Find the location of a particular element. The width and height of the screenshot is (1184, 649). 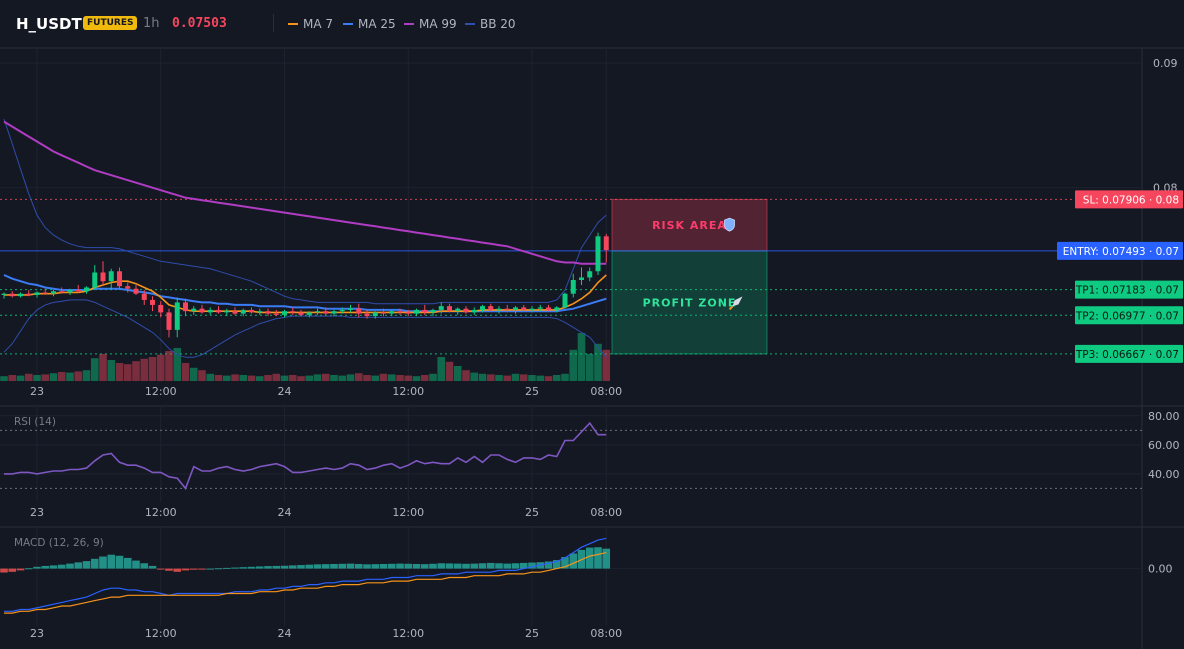

legend-bb20: BB 20 is located at coordinates (490, 24).